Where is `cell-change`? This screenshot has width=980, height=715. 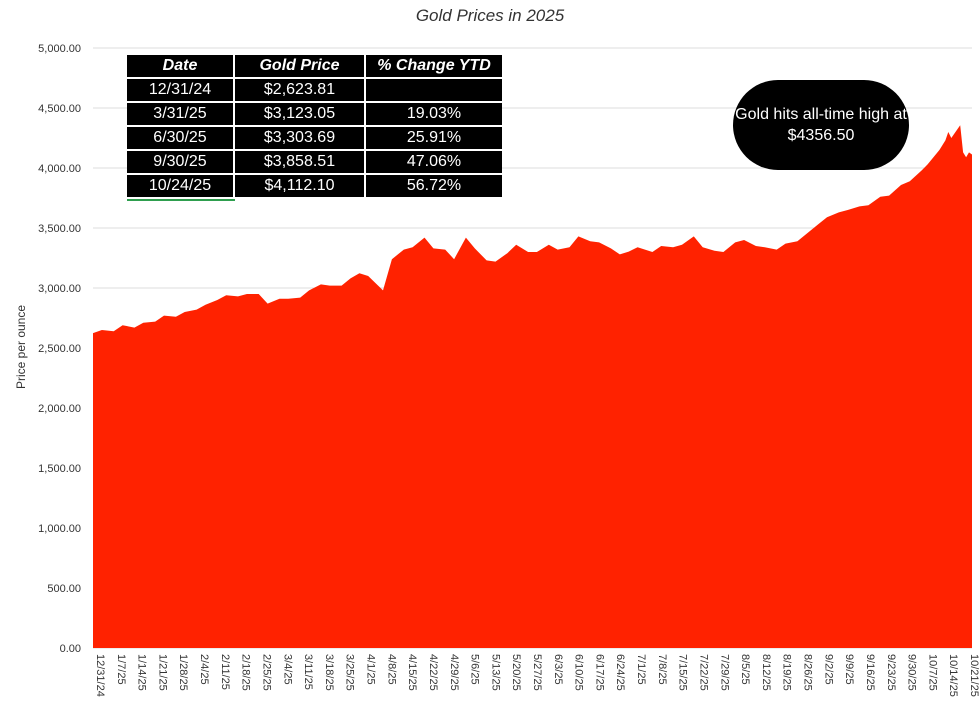 cell-change is located at coordinates (434, 91).